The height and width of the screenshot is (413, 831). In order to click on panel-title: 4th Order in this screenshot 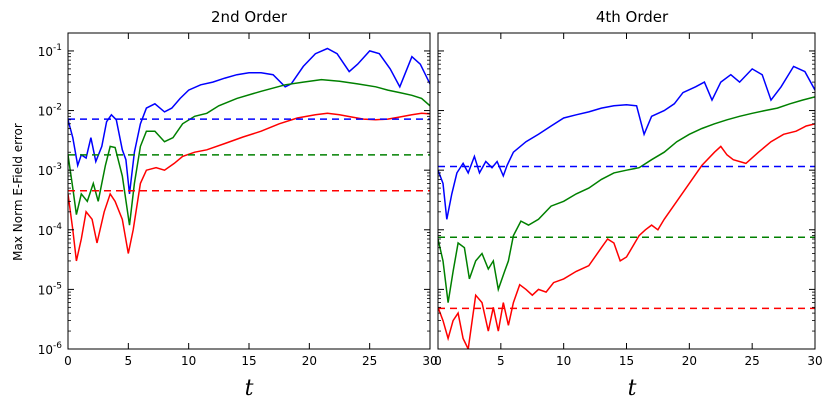, I will do `click(632, 17)`.